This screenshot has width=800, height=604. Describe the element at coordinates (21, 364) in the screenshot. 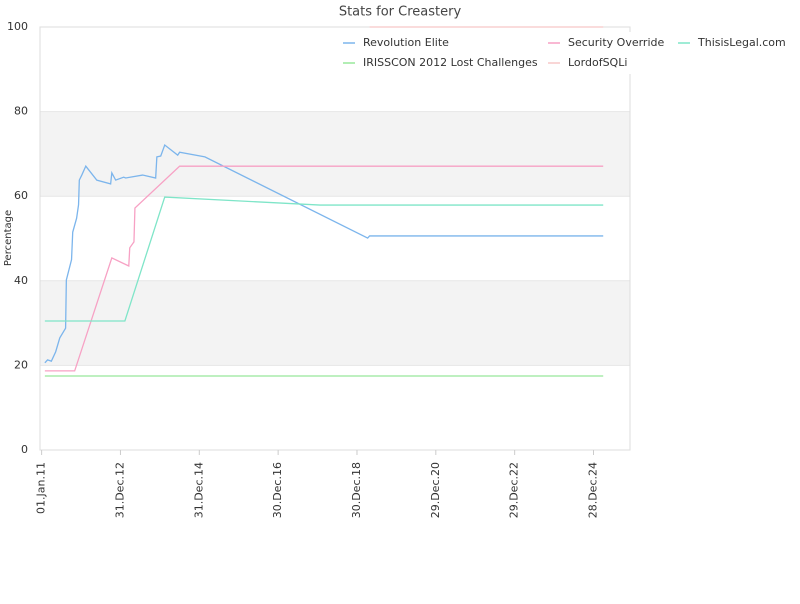

I see `y-tick-label: 20` at that location.